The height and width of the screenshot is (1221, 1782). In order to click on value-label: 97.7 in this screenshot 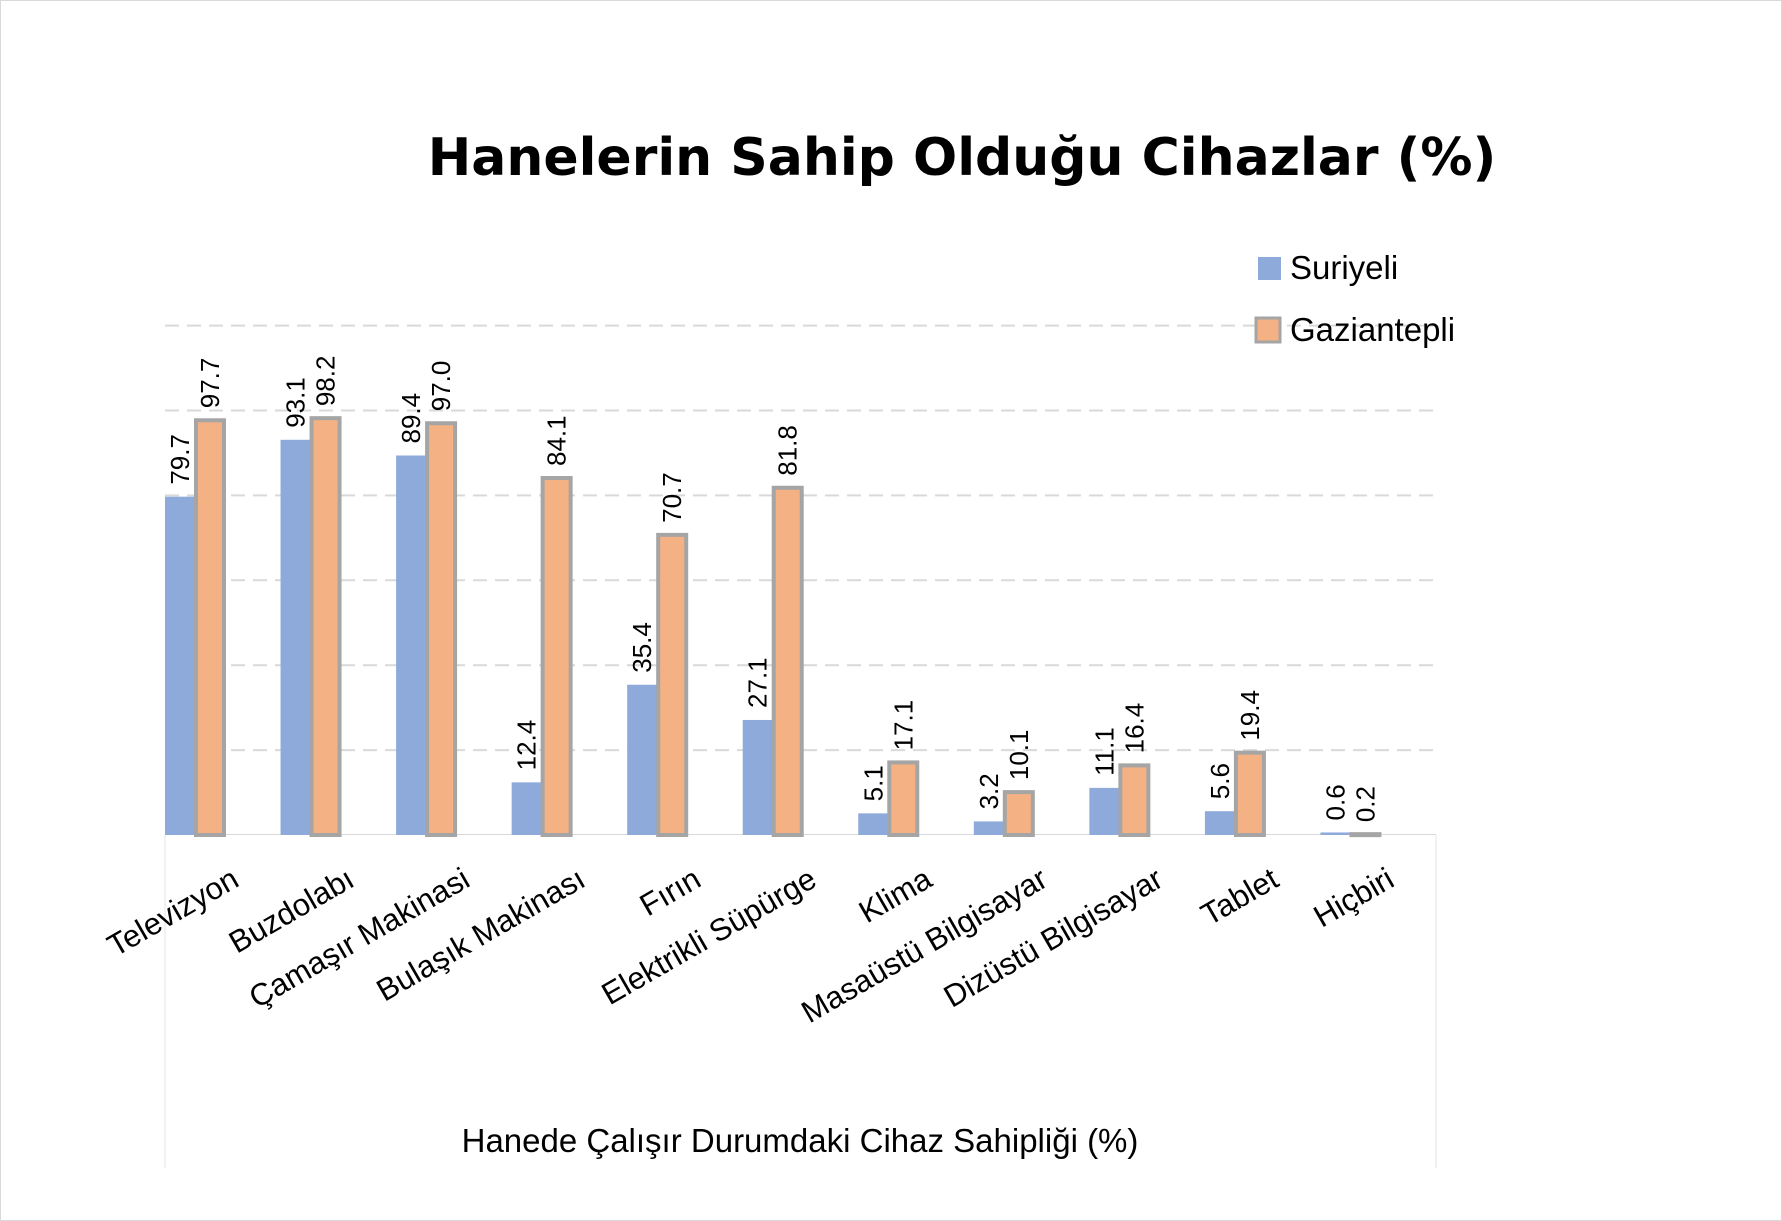, I will do `click(210, 383)`.